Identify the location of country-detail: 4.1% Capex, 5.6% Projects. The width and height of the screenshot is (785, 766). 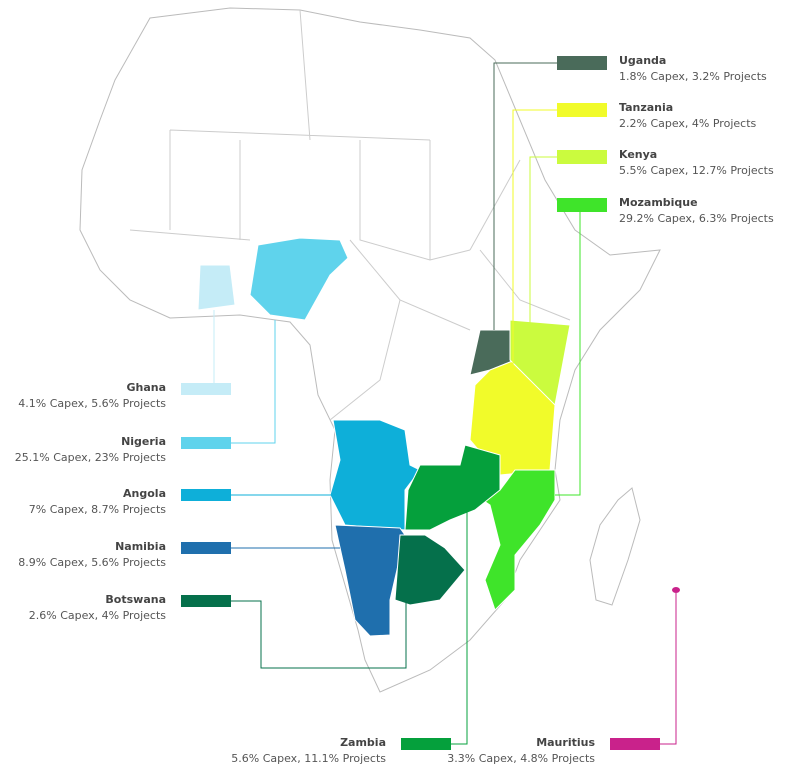
(92, 403).